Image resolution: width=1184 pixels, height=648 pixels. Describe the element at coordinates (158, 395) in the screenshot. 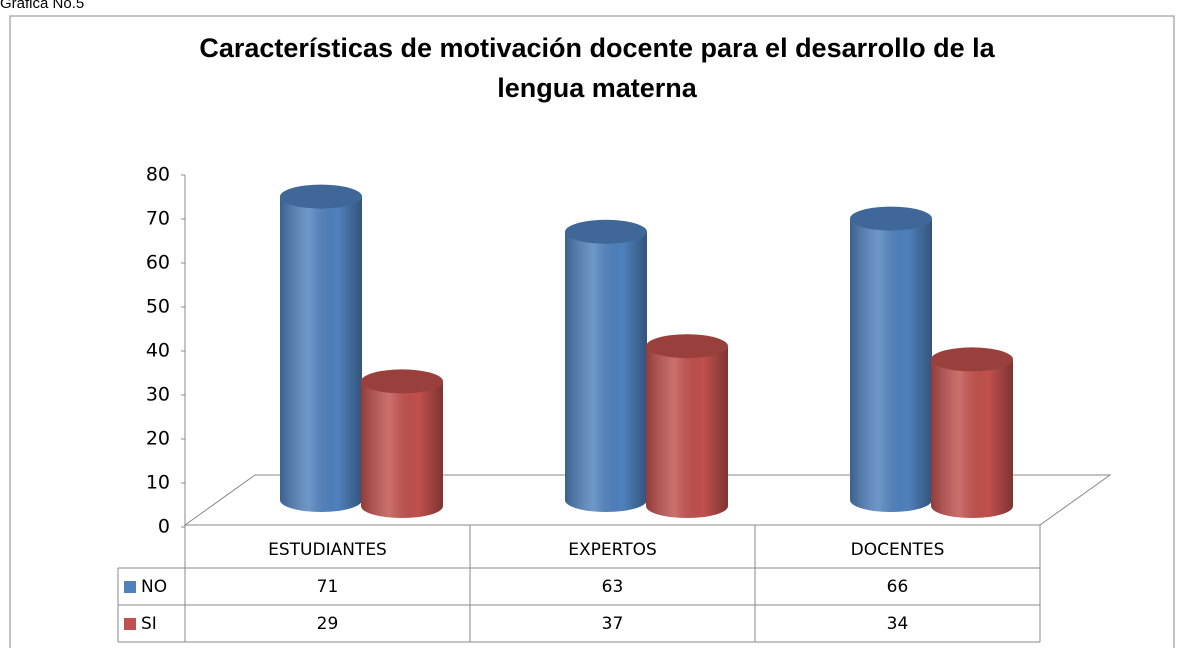

I see `y-tick-label: 30` at that location.